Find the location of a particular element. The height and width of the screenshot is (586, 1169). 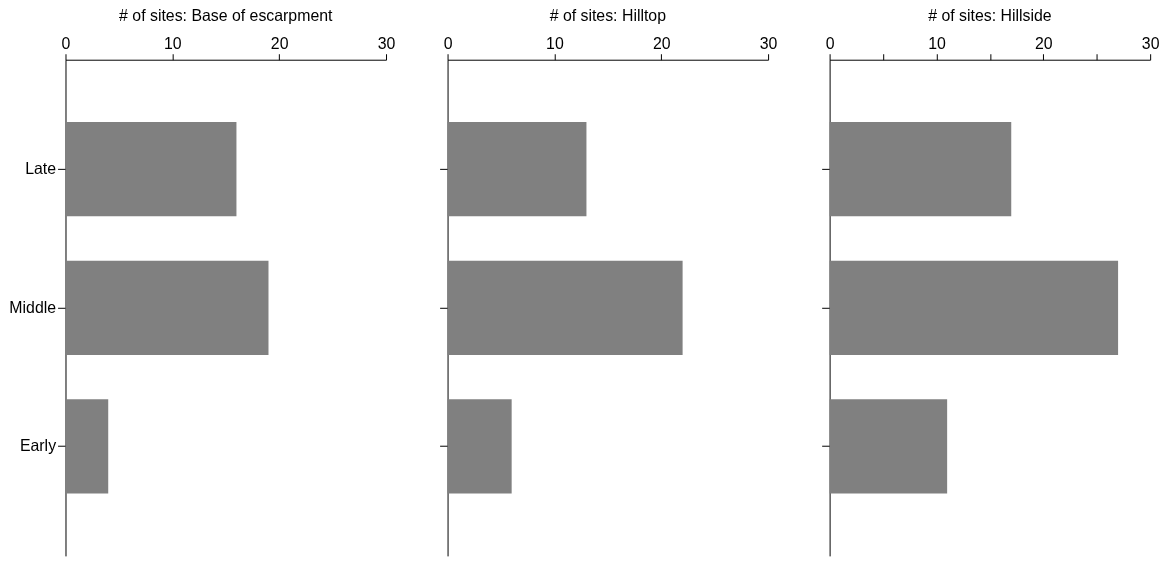

chart-title: # of sites: Hilltop is located at coordinates (608, 16).